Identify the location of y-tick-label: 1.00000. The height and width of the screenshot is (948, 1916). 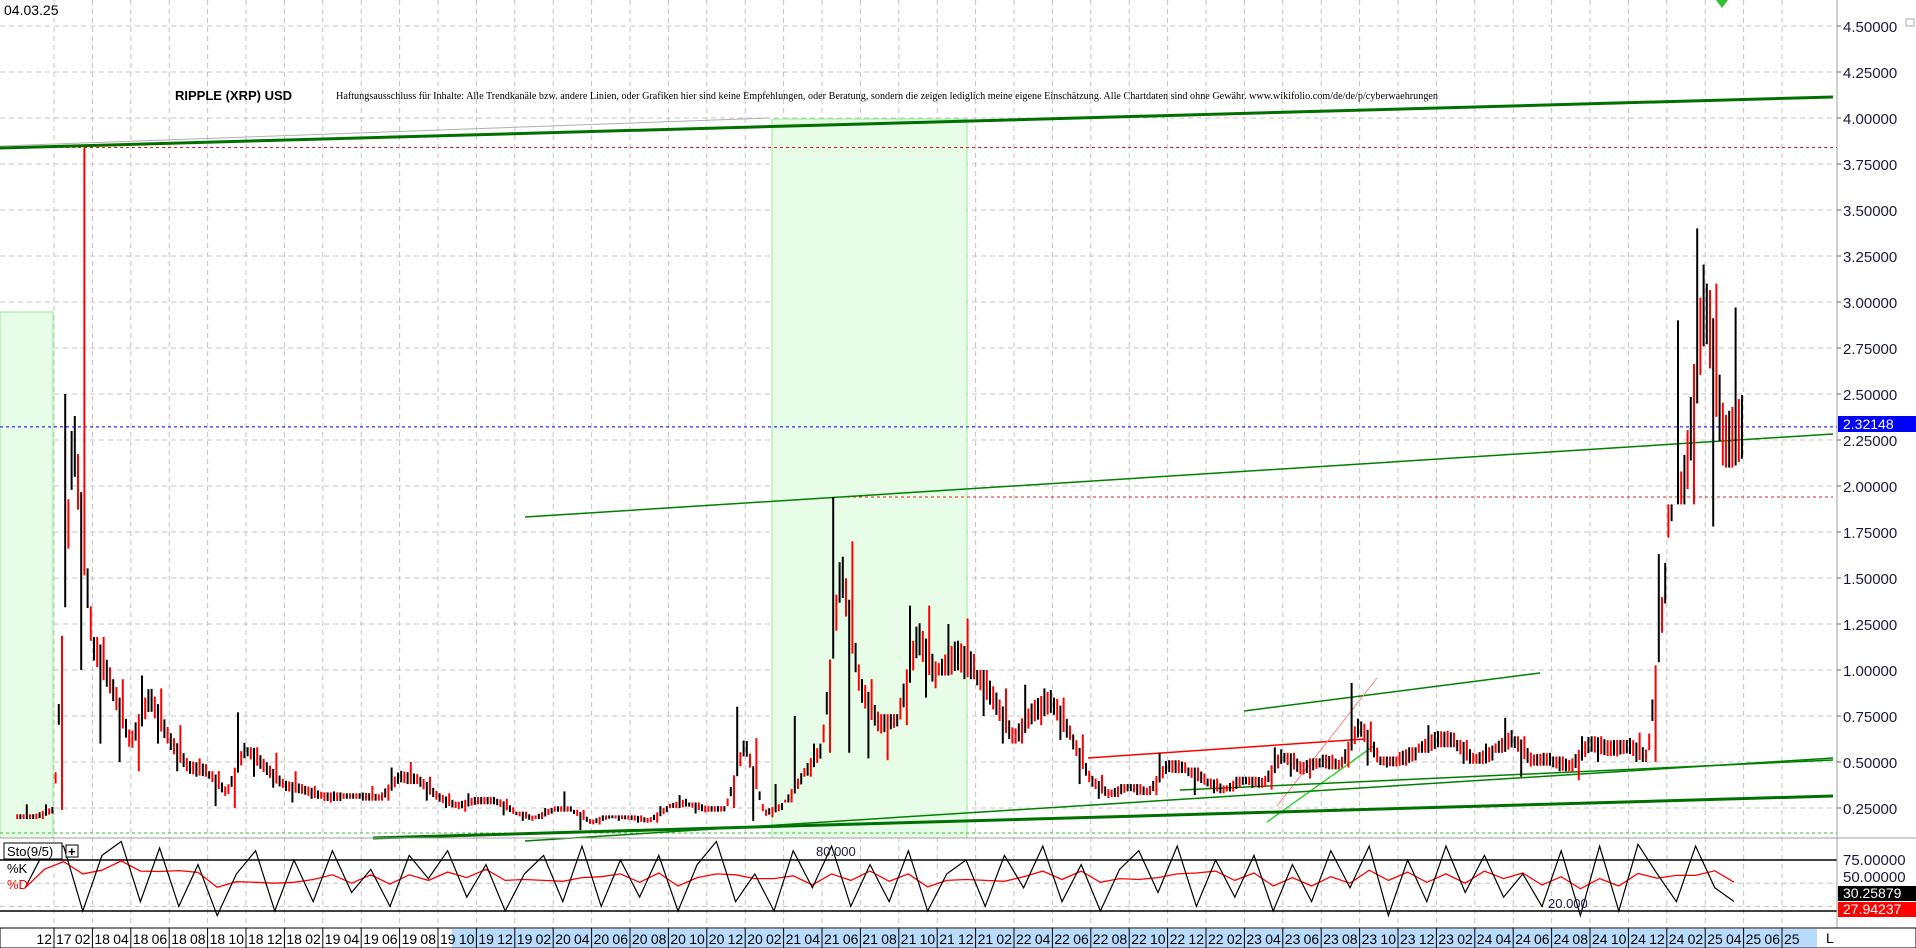
(1870, 671).